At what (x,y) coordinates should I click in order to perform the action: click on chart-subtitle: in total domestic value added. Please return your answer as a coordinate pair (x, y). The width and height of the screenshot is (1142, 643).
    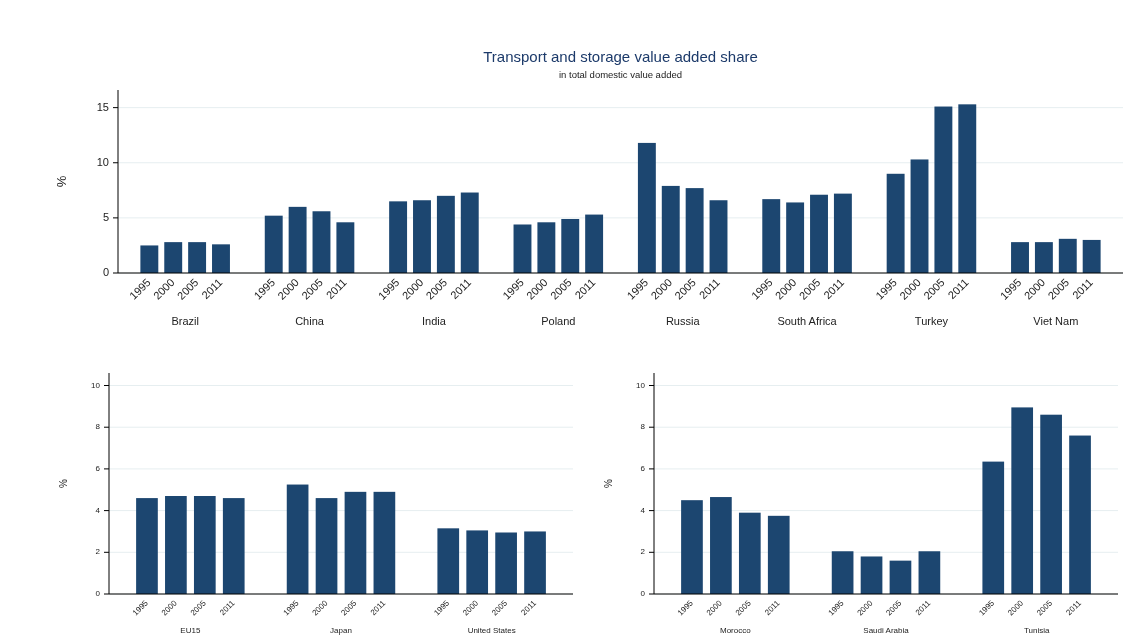
    Looking at the image, I should click on (620, 74).